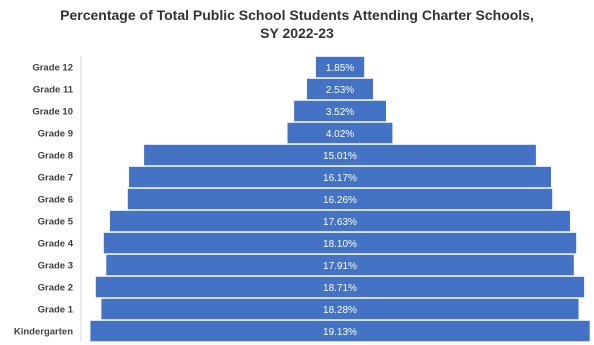  I want to click on category-label-grade-10: Grade 10, so click(52, 112).